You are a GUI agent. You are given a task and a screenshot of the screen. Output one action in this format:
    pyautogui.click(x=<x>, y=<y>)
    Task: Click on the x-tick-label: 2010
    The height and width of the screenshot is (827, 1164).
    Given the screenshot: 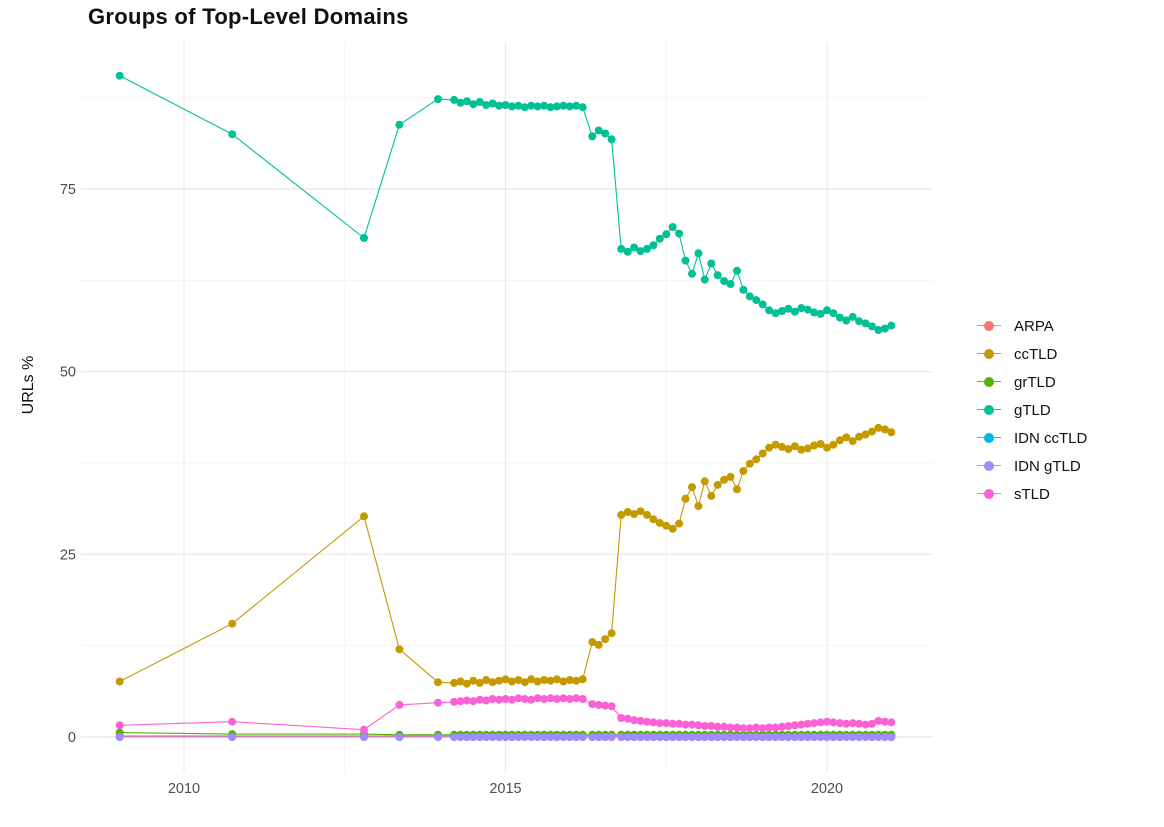 What is the action you would take?
    pyautogui.click(x=184, y=789)
    